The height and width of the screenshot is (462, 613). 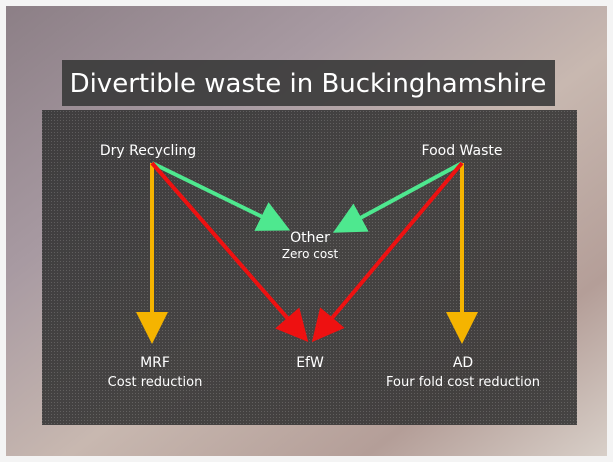 I want to click on title: Divertible waste in Buckinghamshire, so click(x=308, y=84).